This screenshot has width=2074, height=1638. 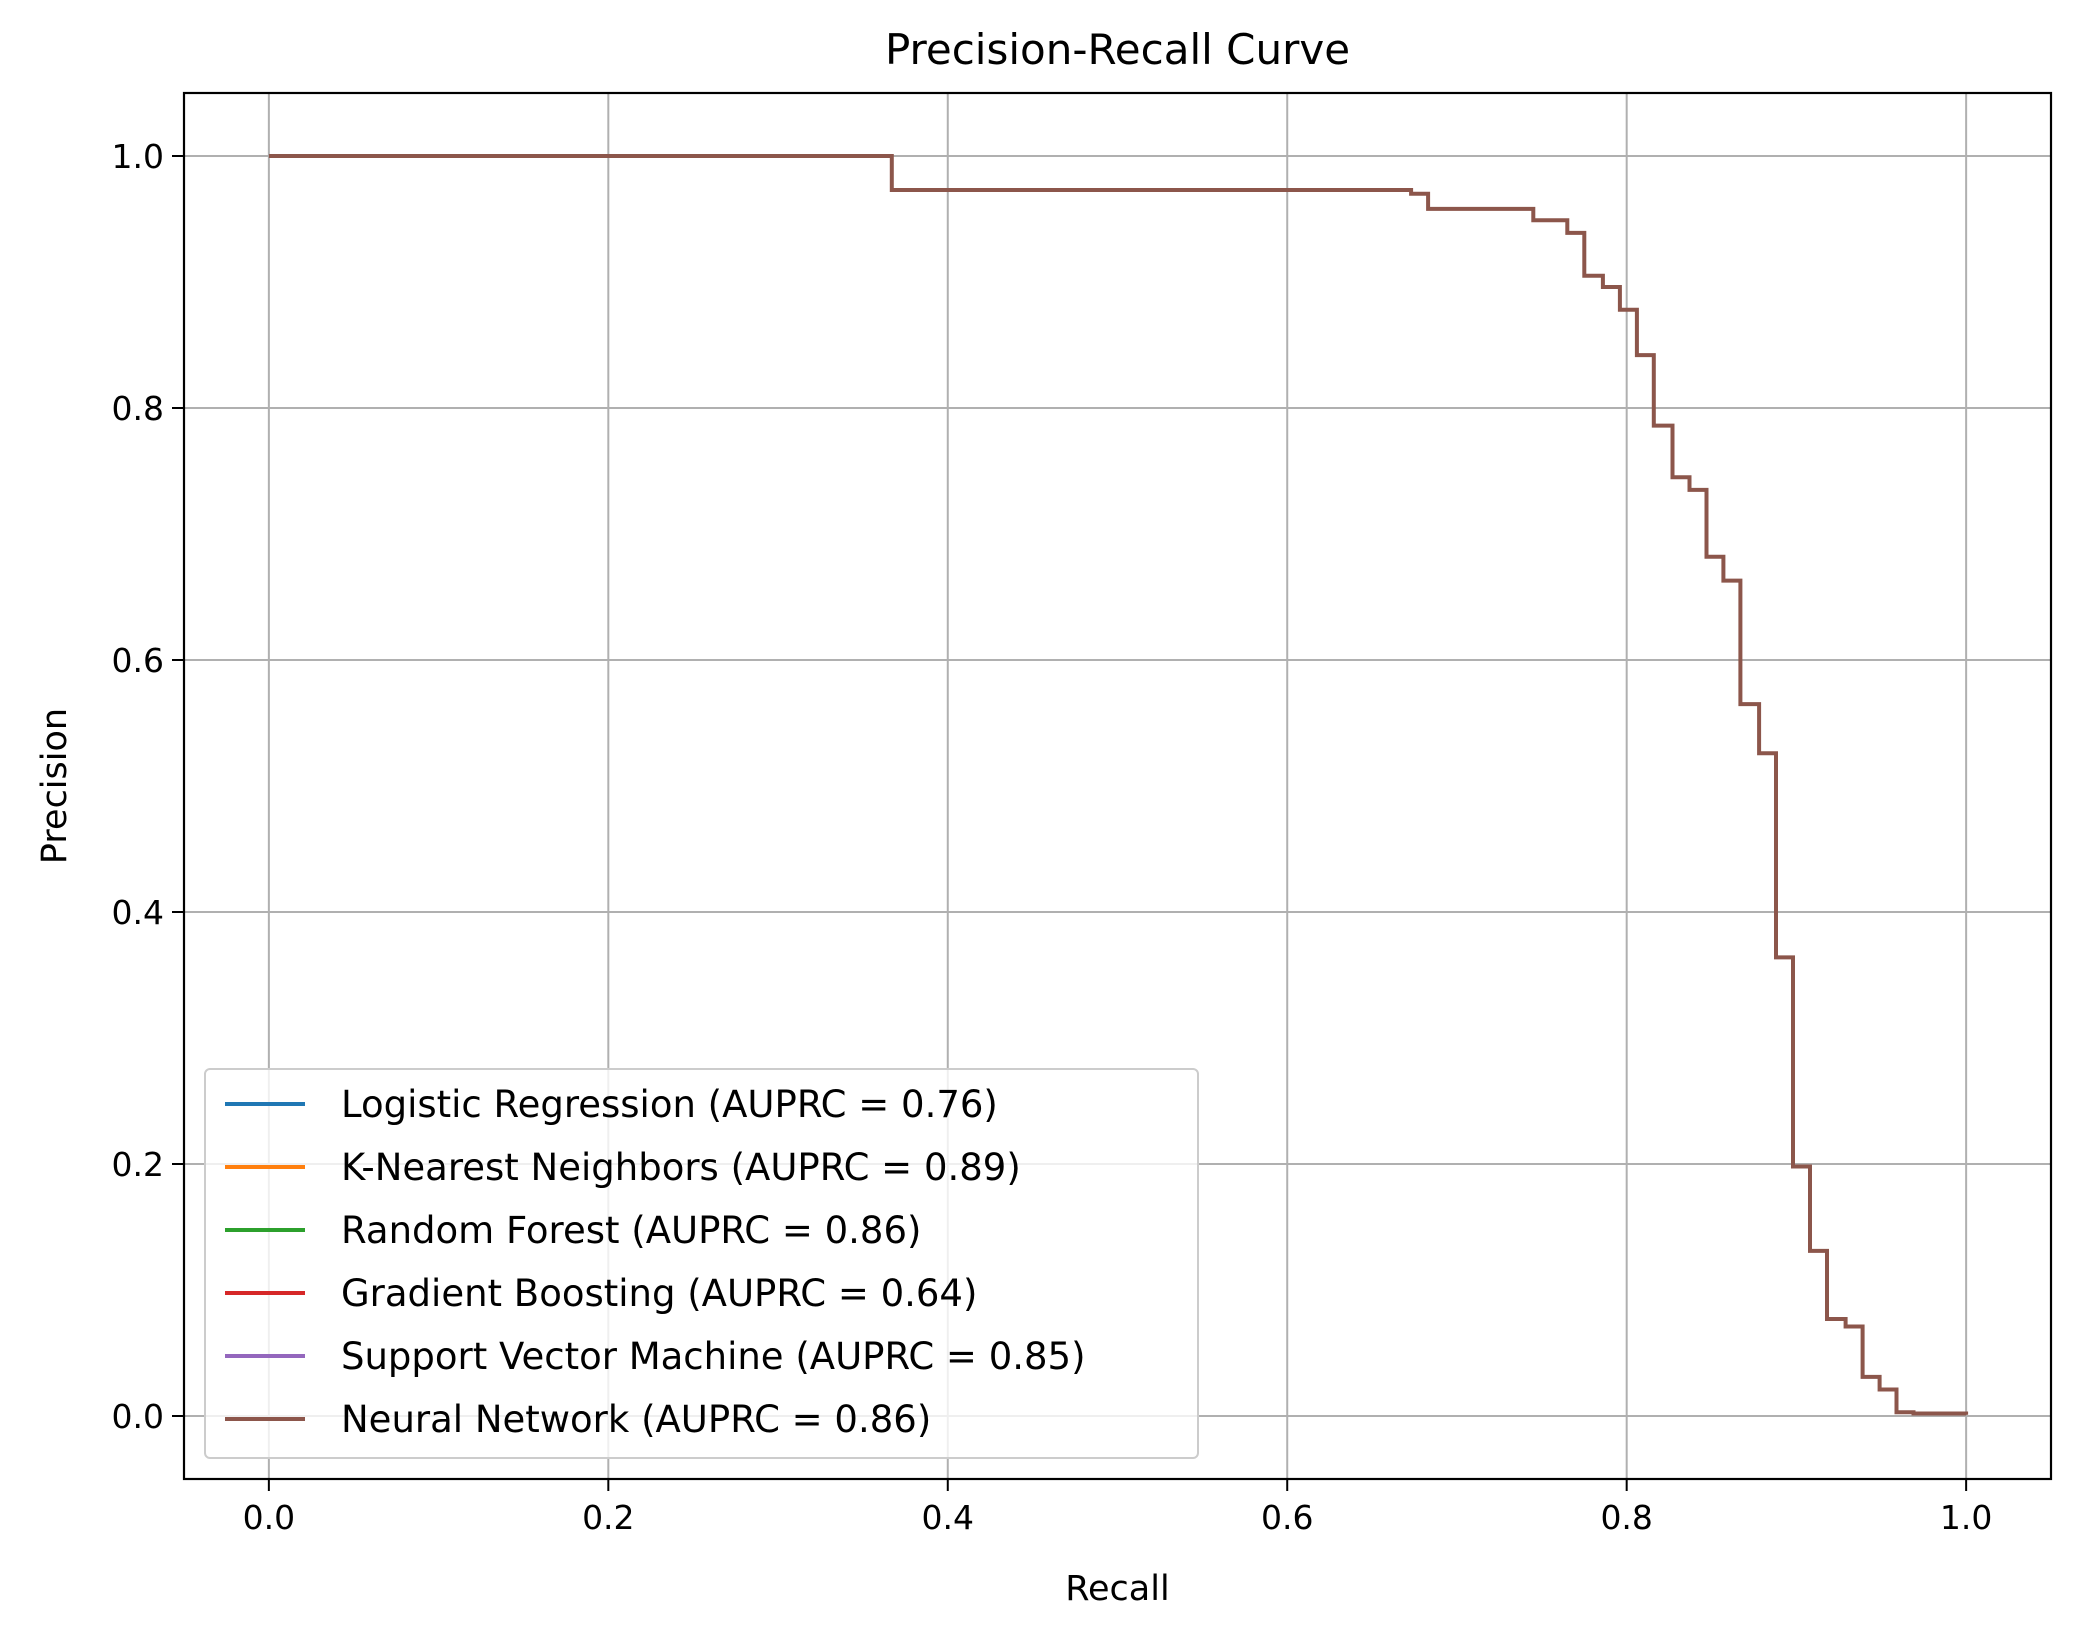 I want to click on x-tick-label: 0.6, so click(x=1287, y=1517).